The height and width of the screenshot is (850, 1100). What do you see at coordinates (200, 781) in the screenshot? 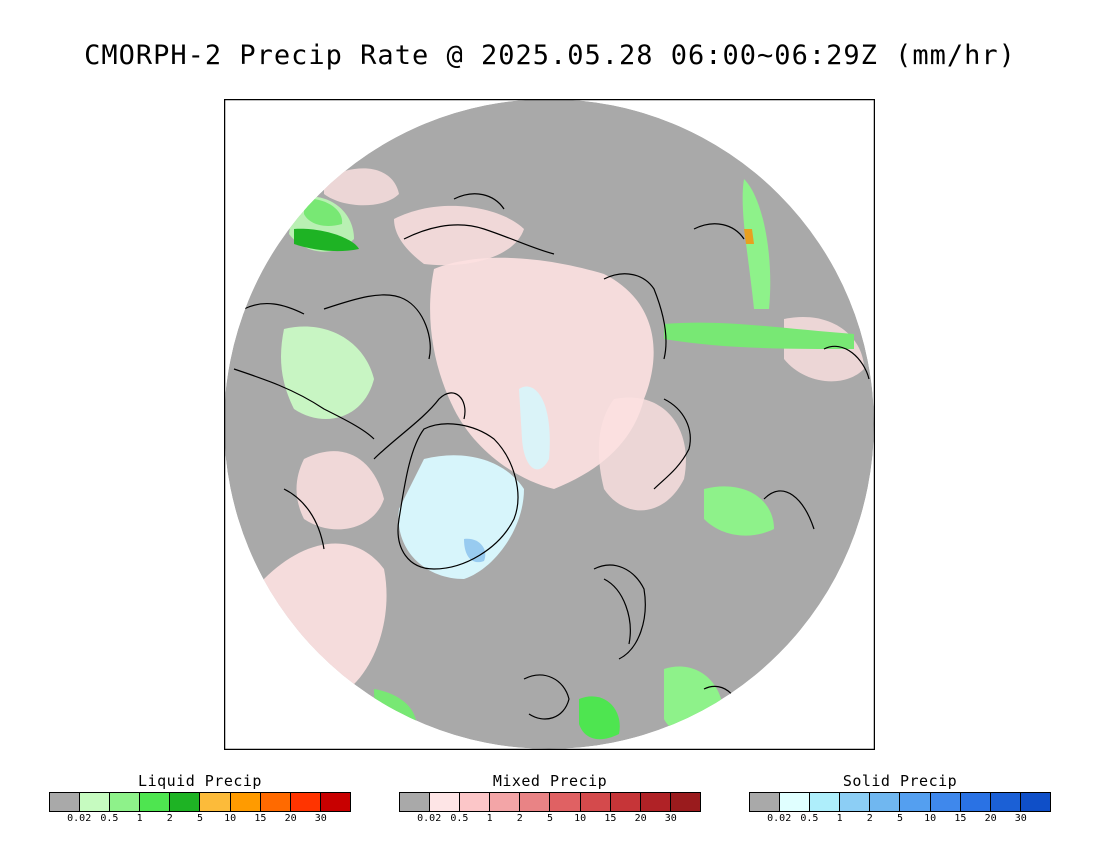
I see `legend-title-liquid: Liquid Precip` at bounding box center [200, 781].